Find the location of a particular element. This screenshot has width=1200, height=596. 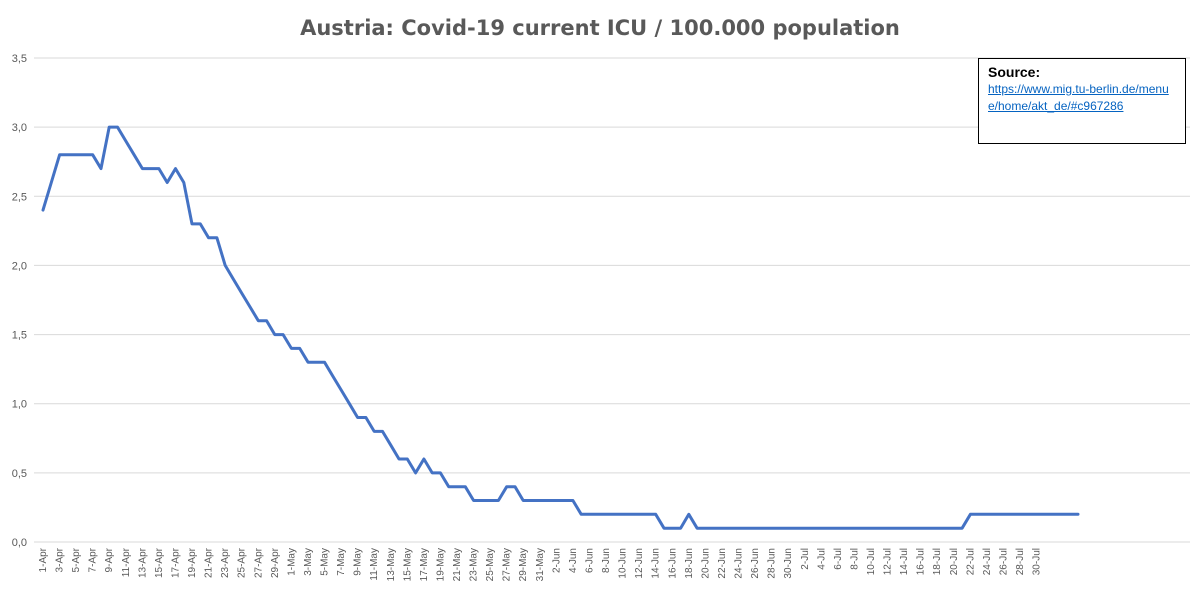

x-tick-label: 6-Jul is located at coordinates (838, 559).